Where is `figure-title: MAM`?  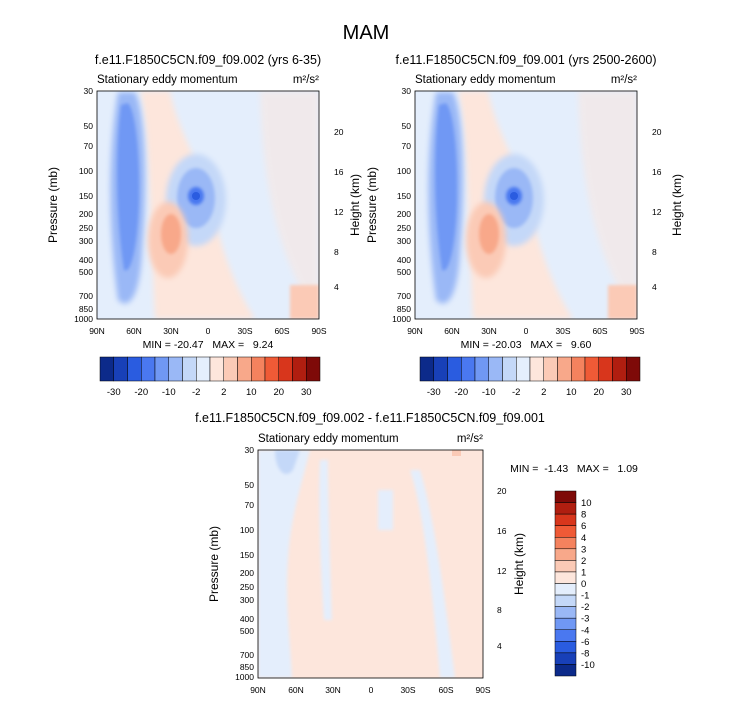 figure-title: MAM is located at coordinates (366, 33).